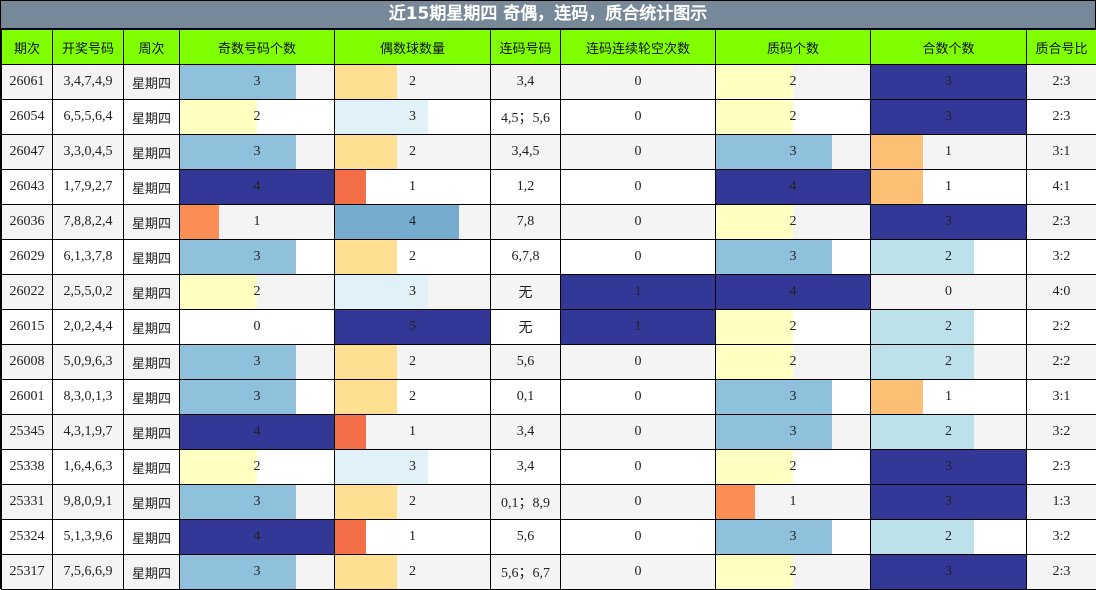 The image size is (1096, 590). What do you see at coordinates (88, 222) in the screenshot?
I see `draw-numbers-cell: 7,8,8,2,4` at bounding box center [88, 222].